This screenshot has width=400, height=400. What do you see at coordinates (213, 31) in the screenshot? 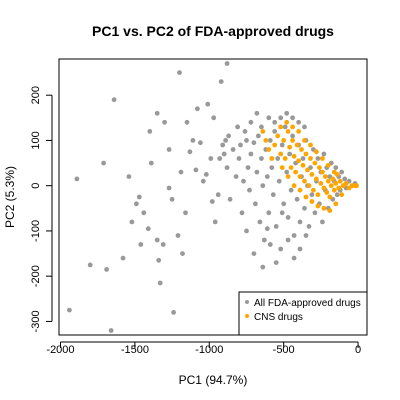
I see `chart-title: PC1 vs. PC2 of FDA-approved drugs` at bounding box center [213, 31].